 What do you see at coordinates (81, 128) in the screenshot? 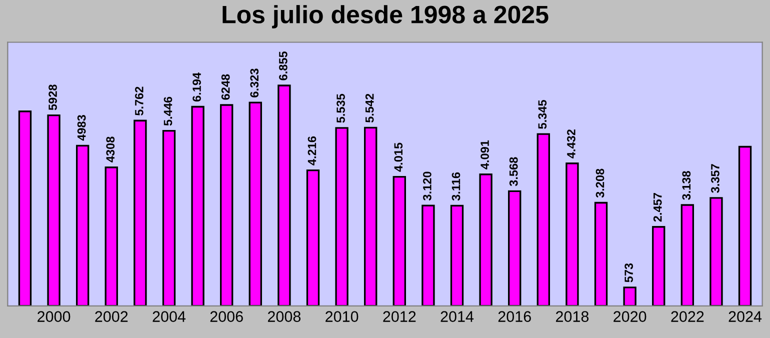
I see `data-label: 4983` at bounding box center [81, 128].